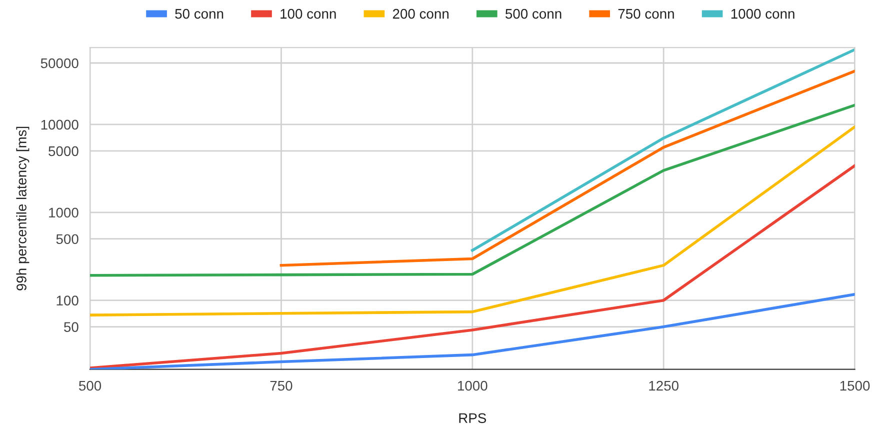  What do you see at coordinates (308, 13) in the screenshot?
I see `legend-label: 100 conn` at bounding box center [308, 13].